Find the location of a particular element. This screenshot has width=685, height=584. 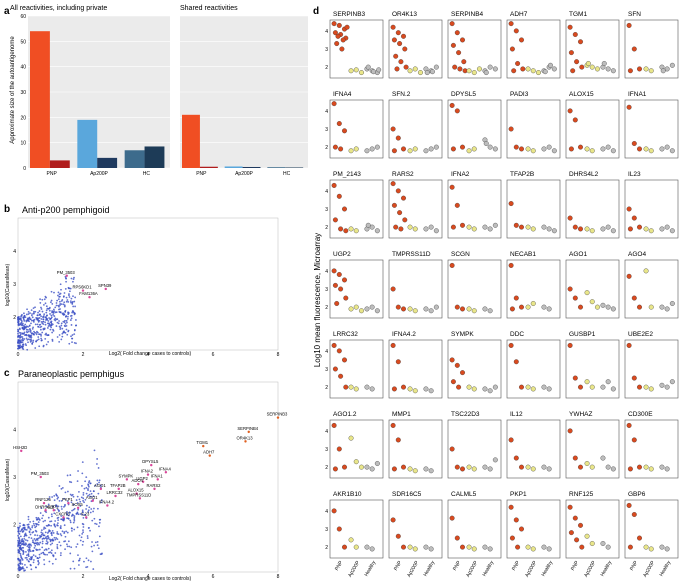

facet-title: PKP1 is located at coordinates (518, 494).